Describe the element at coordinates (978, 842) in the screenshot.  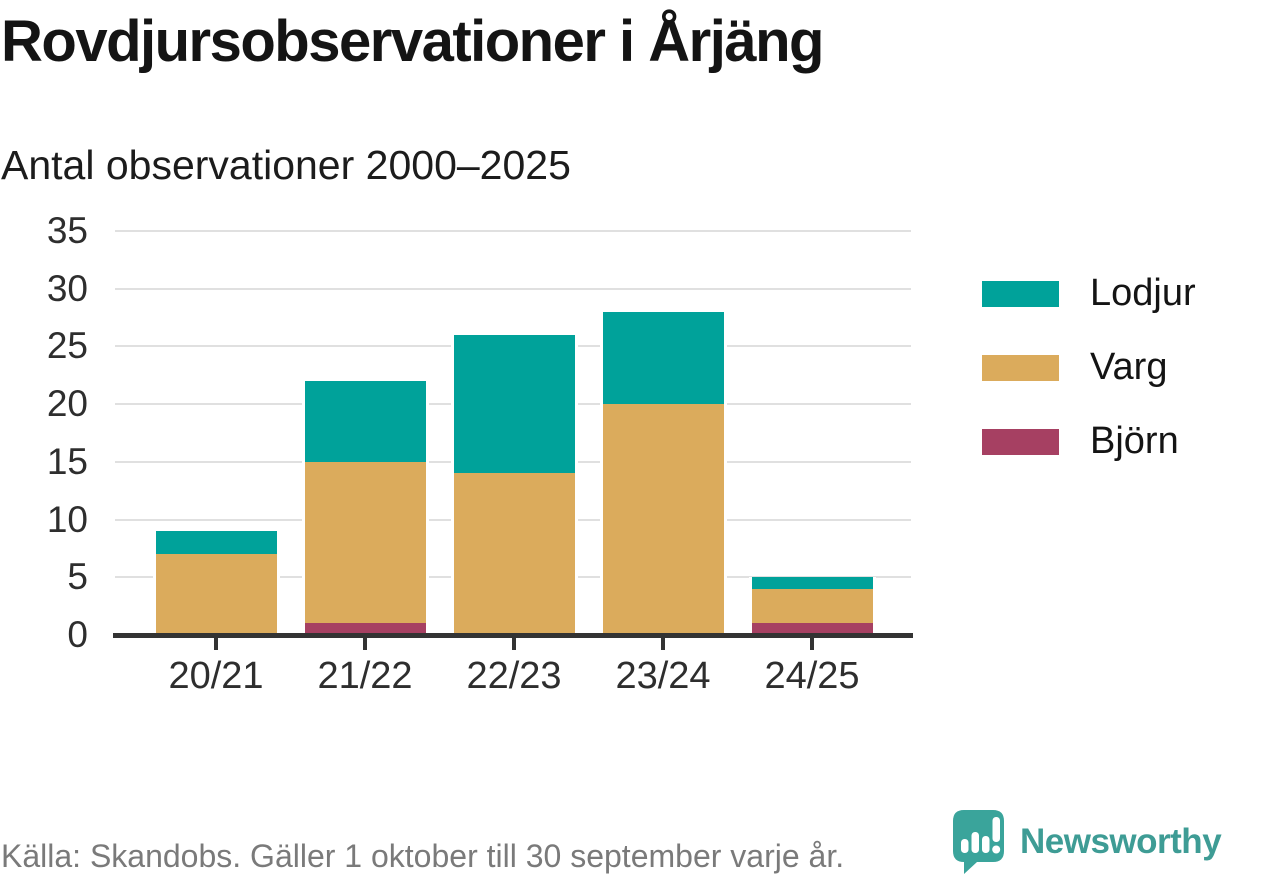
I see `newsworthy-icon` at that location.